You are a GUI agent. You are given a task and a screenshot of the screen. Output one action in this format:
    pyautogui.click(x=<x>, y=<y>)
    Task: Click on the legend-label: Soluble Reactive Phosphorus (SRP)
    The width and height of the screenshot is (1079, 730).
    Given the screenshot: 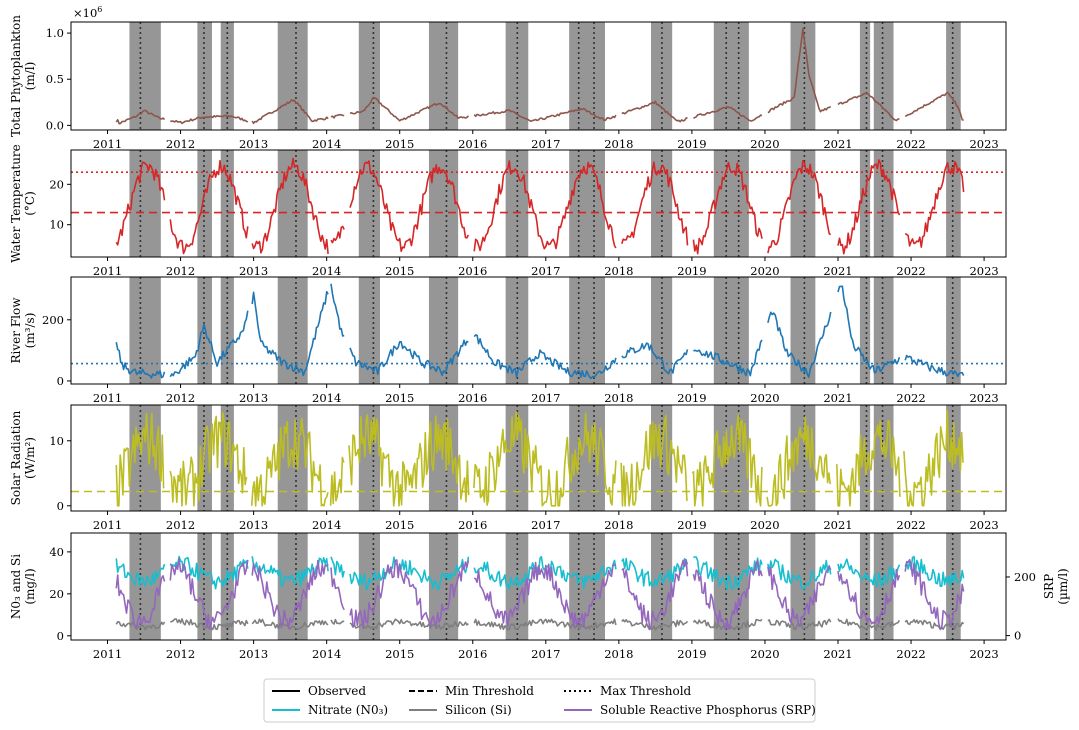 What is the action you would take?
    pyautogui.click(x=708, y=710)
    